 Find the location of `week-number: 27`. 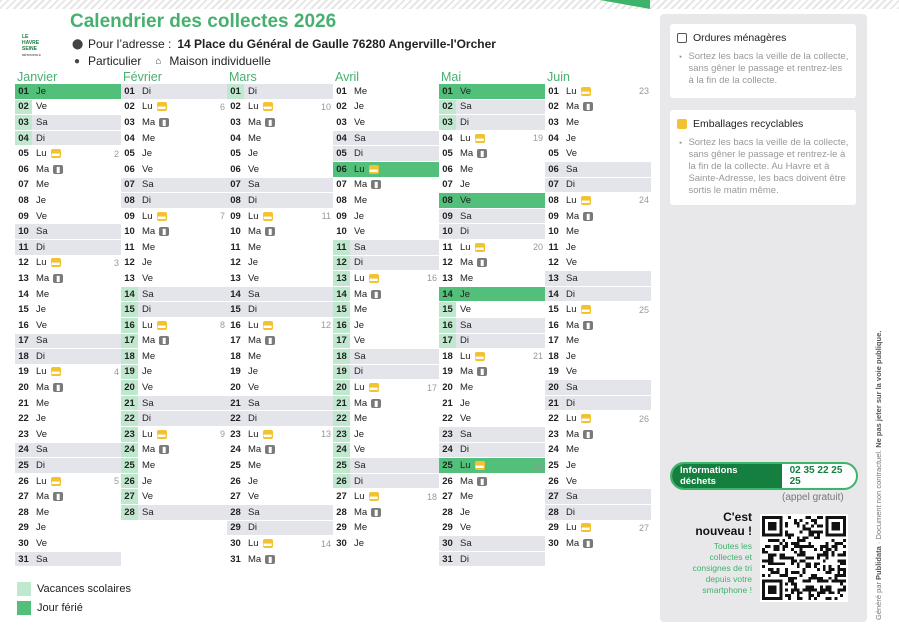

week-number: 27 is located at coordinates (643, 527).